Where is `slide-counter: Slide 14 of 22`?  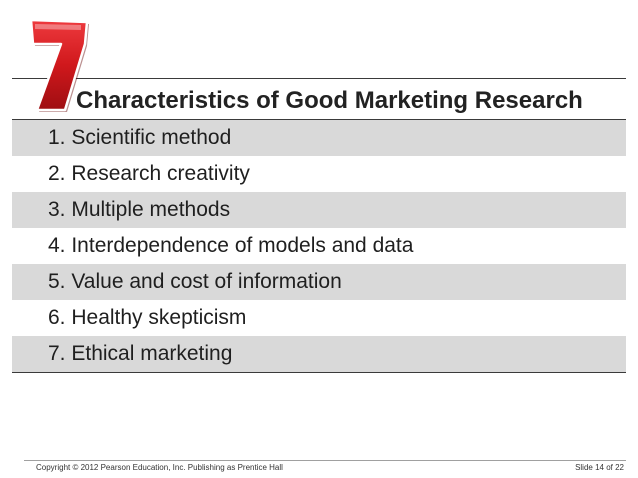 slide-counter: Slide 14 of 22 is located at coordinates (599, 467).